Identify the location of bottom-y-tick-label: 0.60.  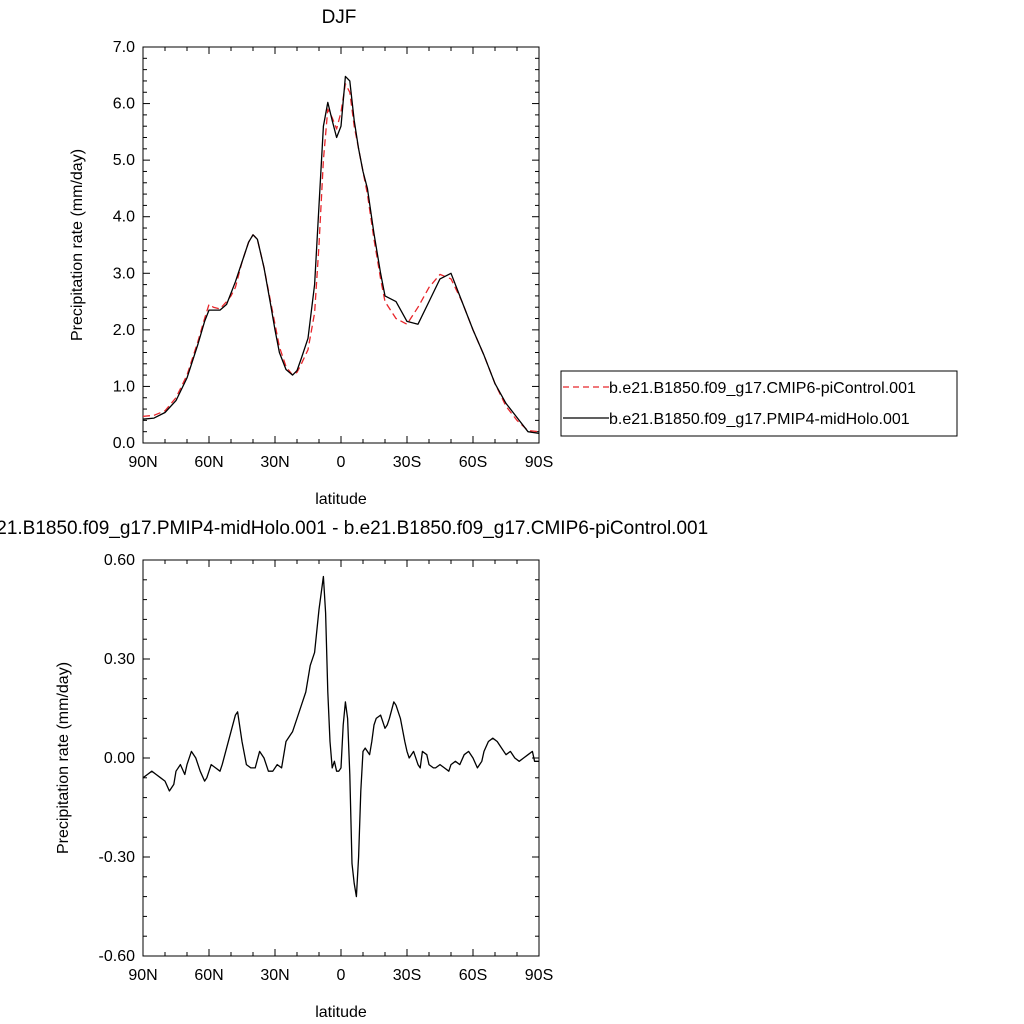
(119, 560).